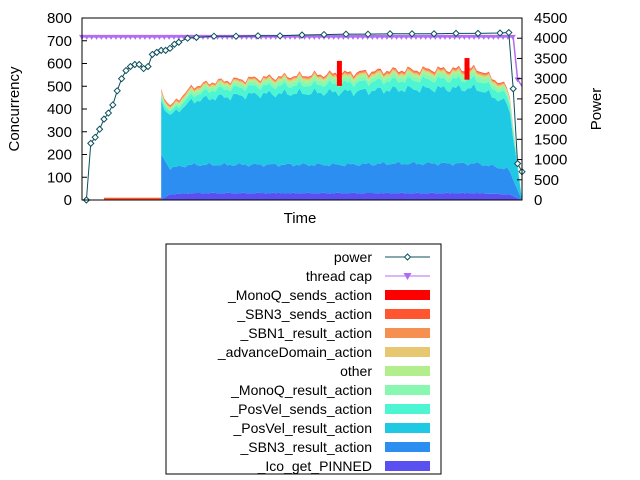  I want to click on y-tick-label: 500, so click(59, 86).